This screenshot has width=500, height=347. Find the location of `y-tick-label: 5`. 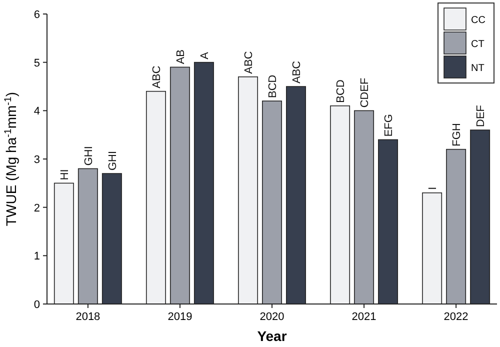

y-tick-label: 5 is located at coordinates (37, 63).